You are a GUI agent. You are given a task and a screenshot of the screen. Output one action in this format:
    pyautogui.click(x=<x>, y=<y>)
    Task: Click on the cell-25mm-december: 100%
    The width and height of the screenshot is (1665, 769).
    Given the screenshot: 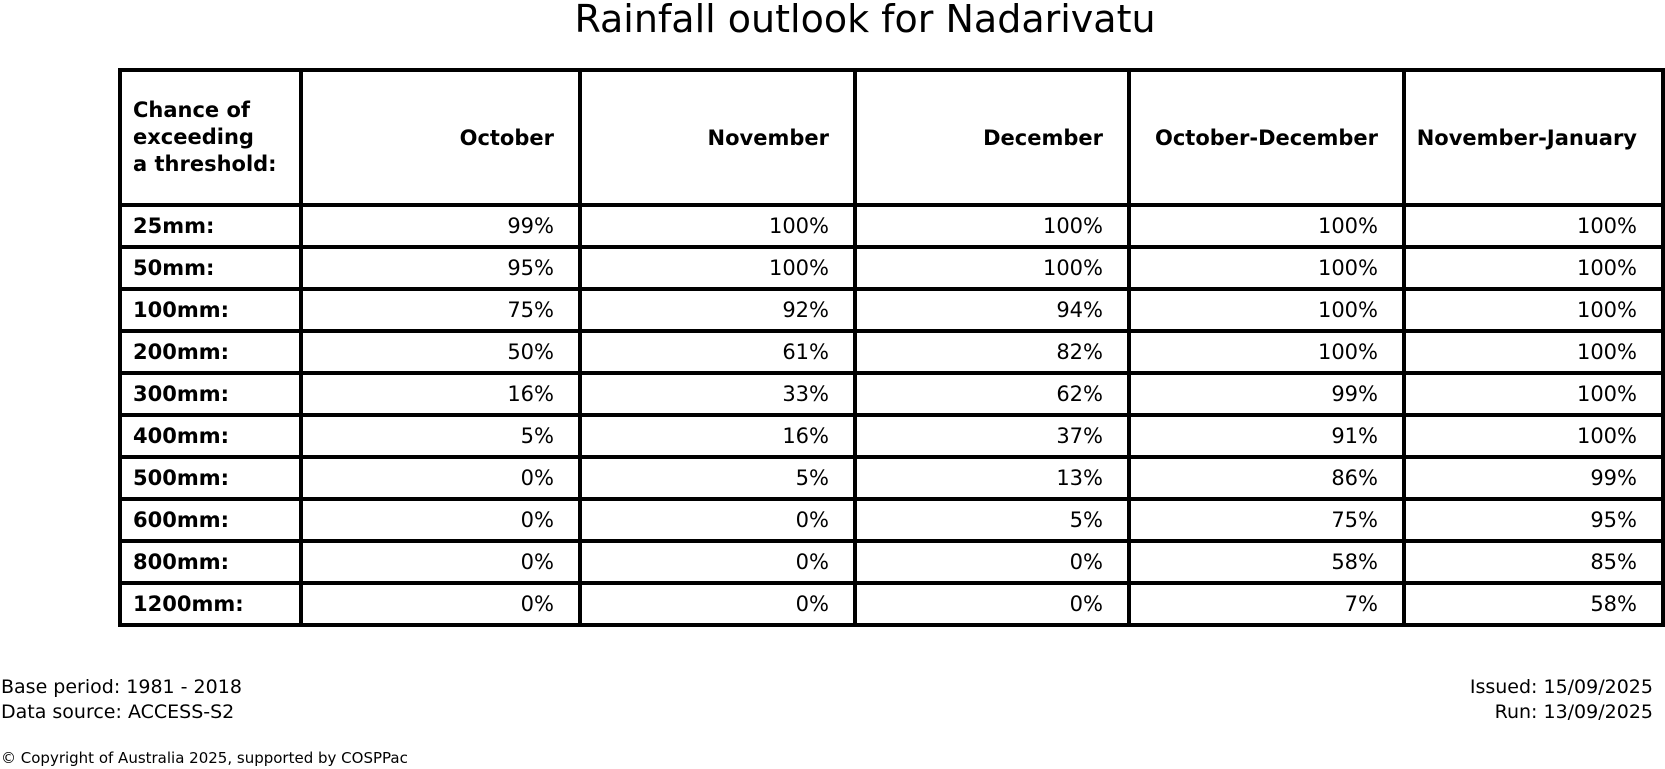 What is the action you would take?
    pyautogui.click(x=992, y=226)
    